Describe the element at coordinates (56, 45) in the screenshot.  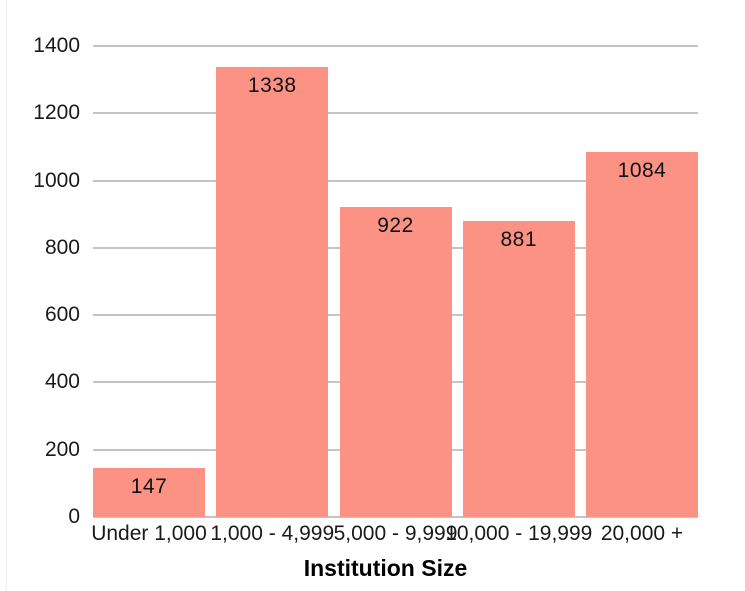
I see `y-tick-label: 1400` at that location.